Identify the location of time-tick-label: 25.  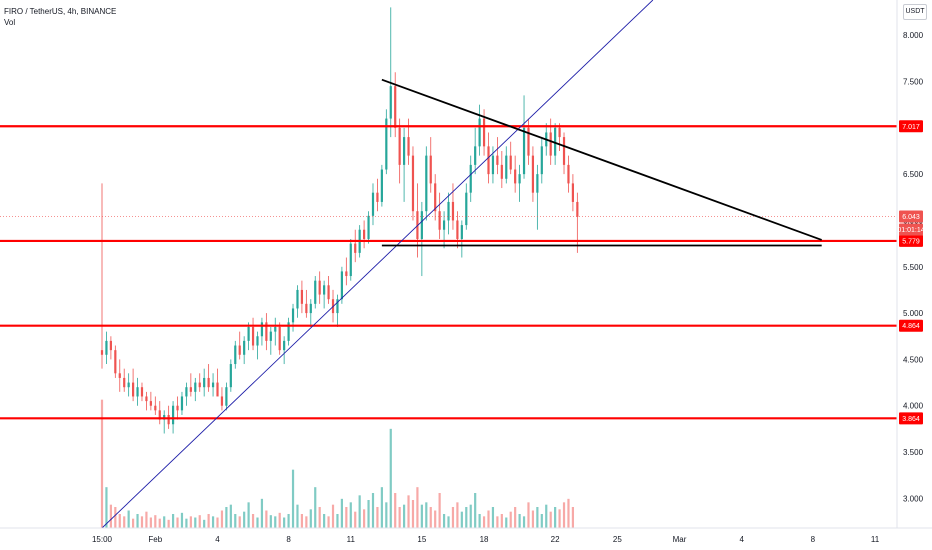
(617, 539).